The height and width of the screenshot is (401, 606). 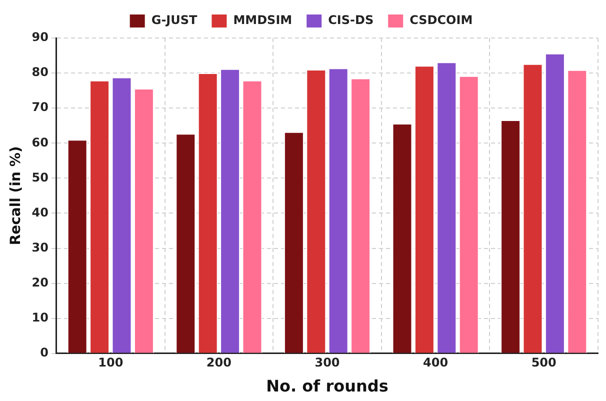 I want to click on y-tick-label: 90, so click(x=40, y=37).